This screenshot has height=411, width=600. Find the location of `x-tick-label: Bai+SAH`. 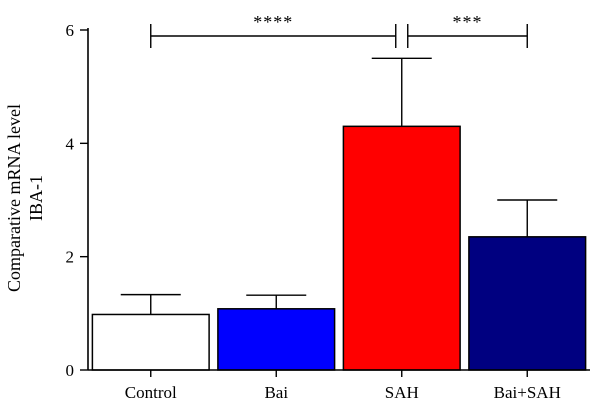

x-tick-label: Bai+SAH is located at coordinates (527, 392).